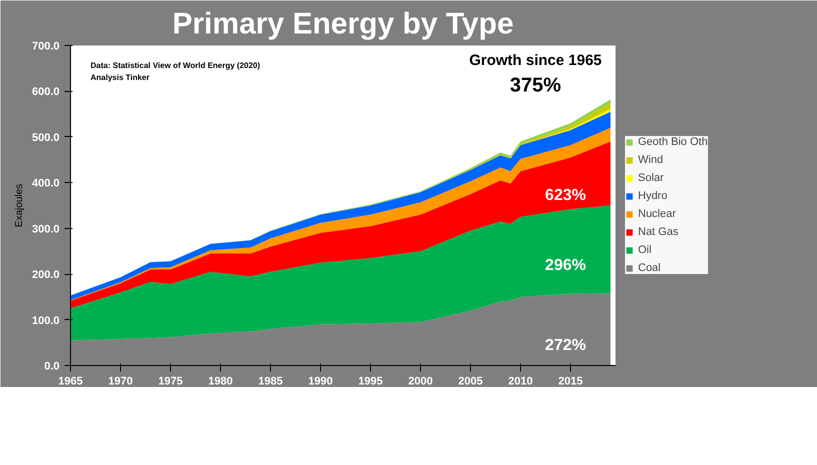  I want to click on x-tick-label: 1980, so click(220, 382).